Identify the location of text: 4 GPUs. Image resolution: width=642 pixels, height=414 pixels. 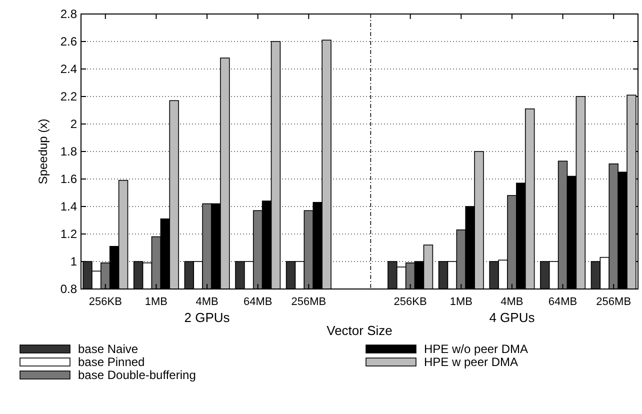
(512, 317).